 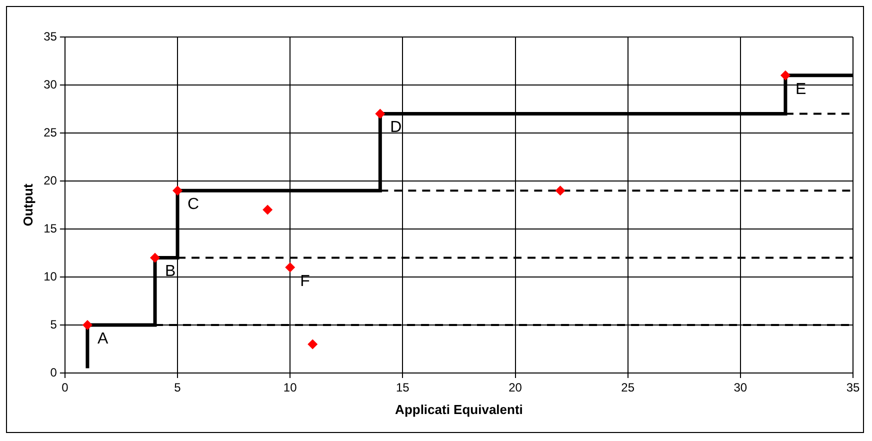 What do you see at coordinates (403, 387) in the screenshot?
I see `x-tick-label: 15` at bounding box center [403, 387].